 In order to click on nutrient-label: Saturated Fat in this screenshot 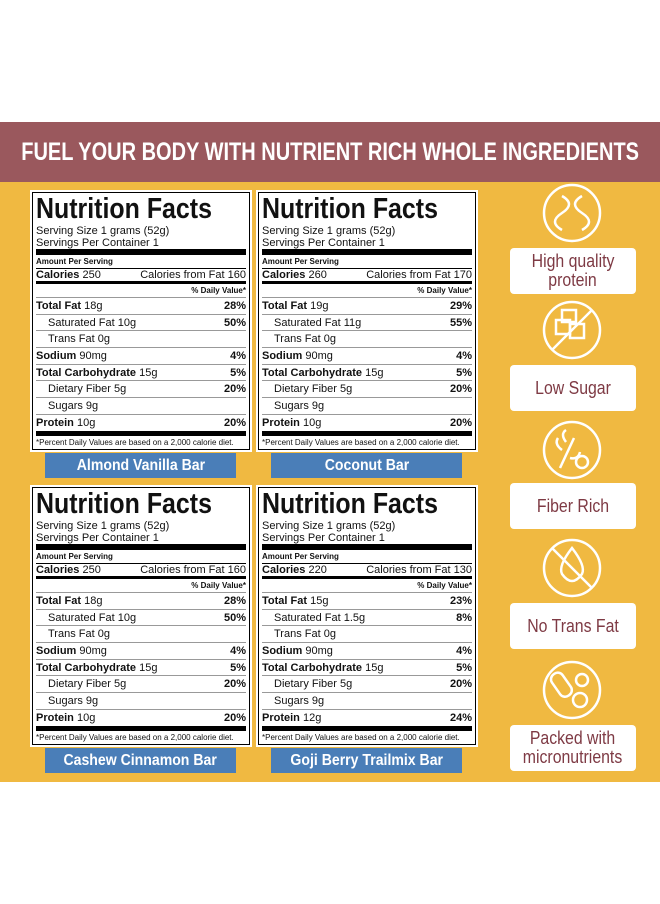, I will do `click(81, 322)`.